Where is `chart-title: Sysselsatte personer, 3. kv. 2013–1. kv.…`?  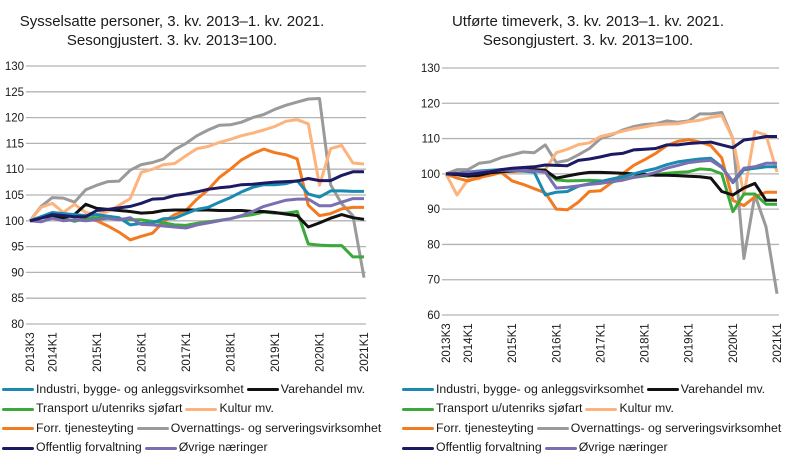
chart-title: Sysselsatte personer, 3. kv. 2013–1. kv.… is located at coordinates (186, 31).